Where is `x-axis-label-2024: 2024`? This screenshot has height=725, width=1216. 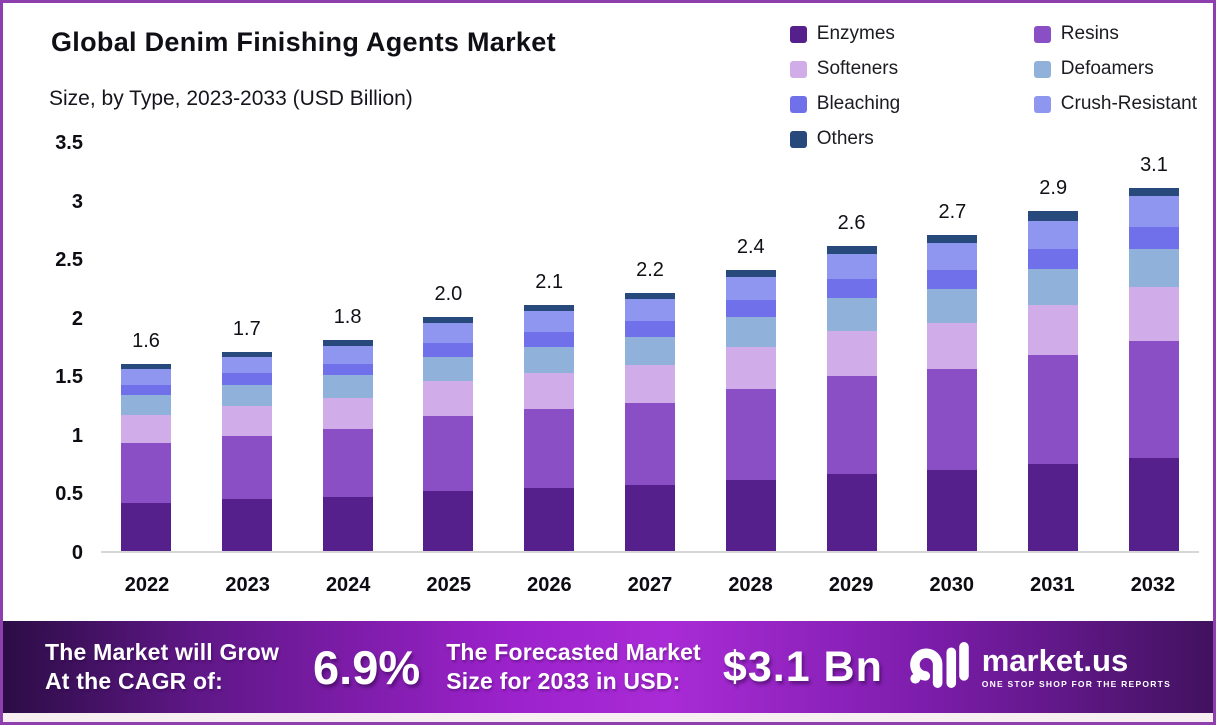 x-axis-label-2024: 2024 is located at coordinates (348, 585).